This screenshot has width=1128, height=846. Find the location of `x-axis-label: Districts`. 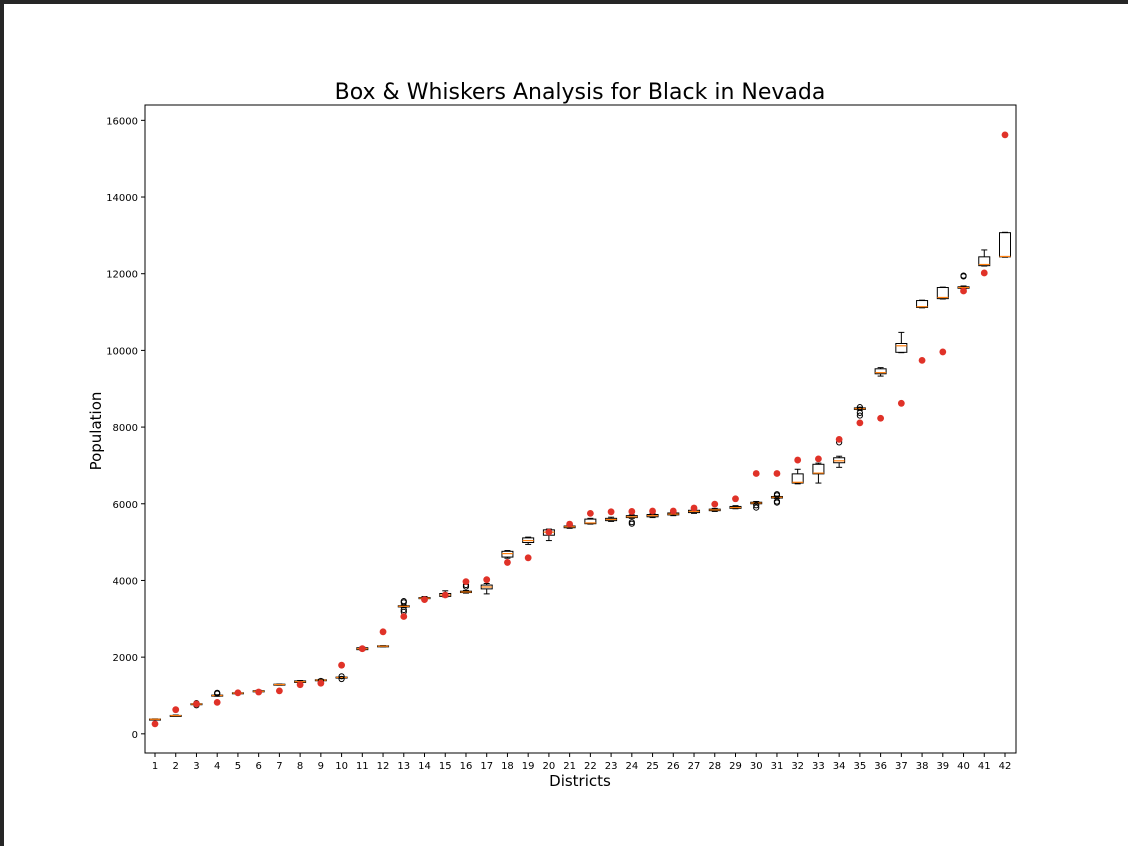

x-axis-label: Districts is located at coordinates (580, 781).